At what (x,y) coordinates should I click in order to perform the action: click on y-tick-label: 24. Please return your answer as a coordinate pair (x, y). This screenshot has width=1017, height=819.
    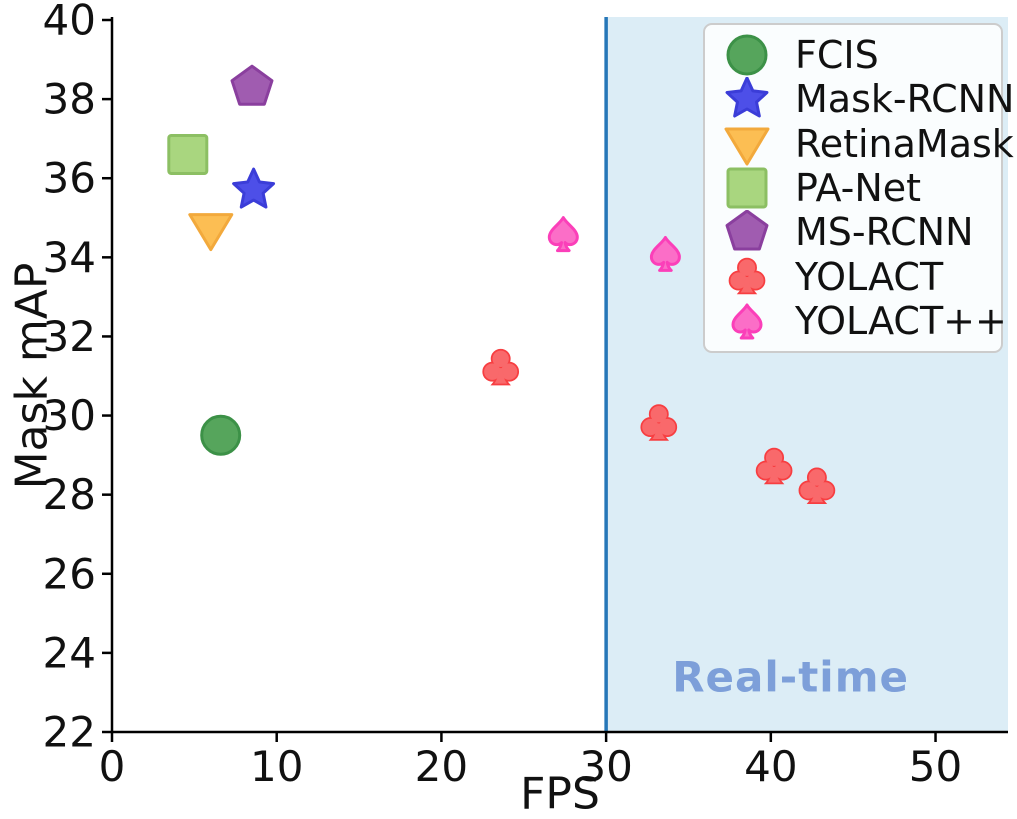
    Looking at the image, I should click on (69, 652).